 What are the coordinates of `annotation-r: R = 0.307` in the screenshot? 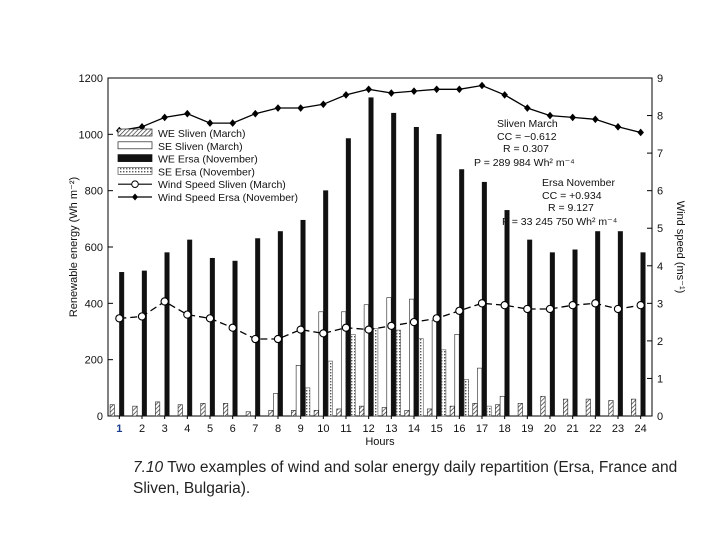 It's located at (526, 149).